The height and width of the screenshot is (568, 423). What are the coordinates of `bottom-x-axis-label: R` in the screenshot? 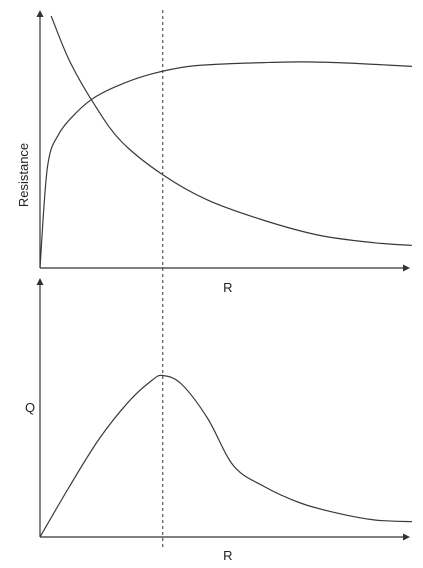 It's located at (227, 555).